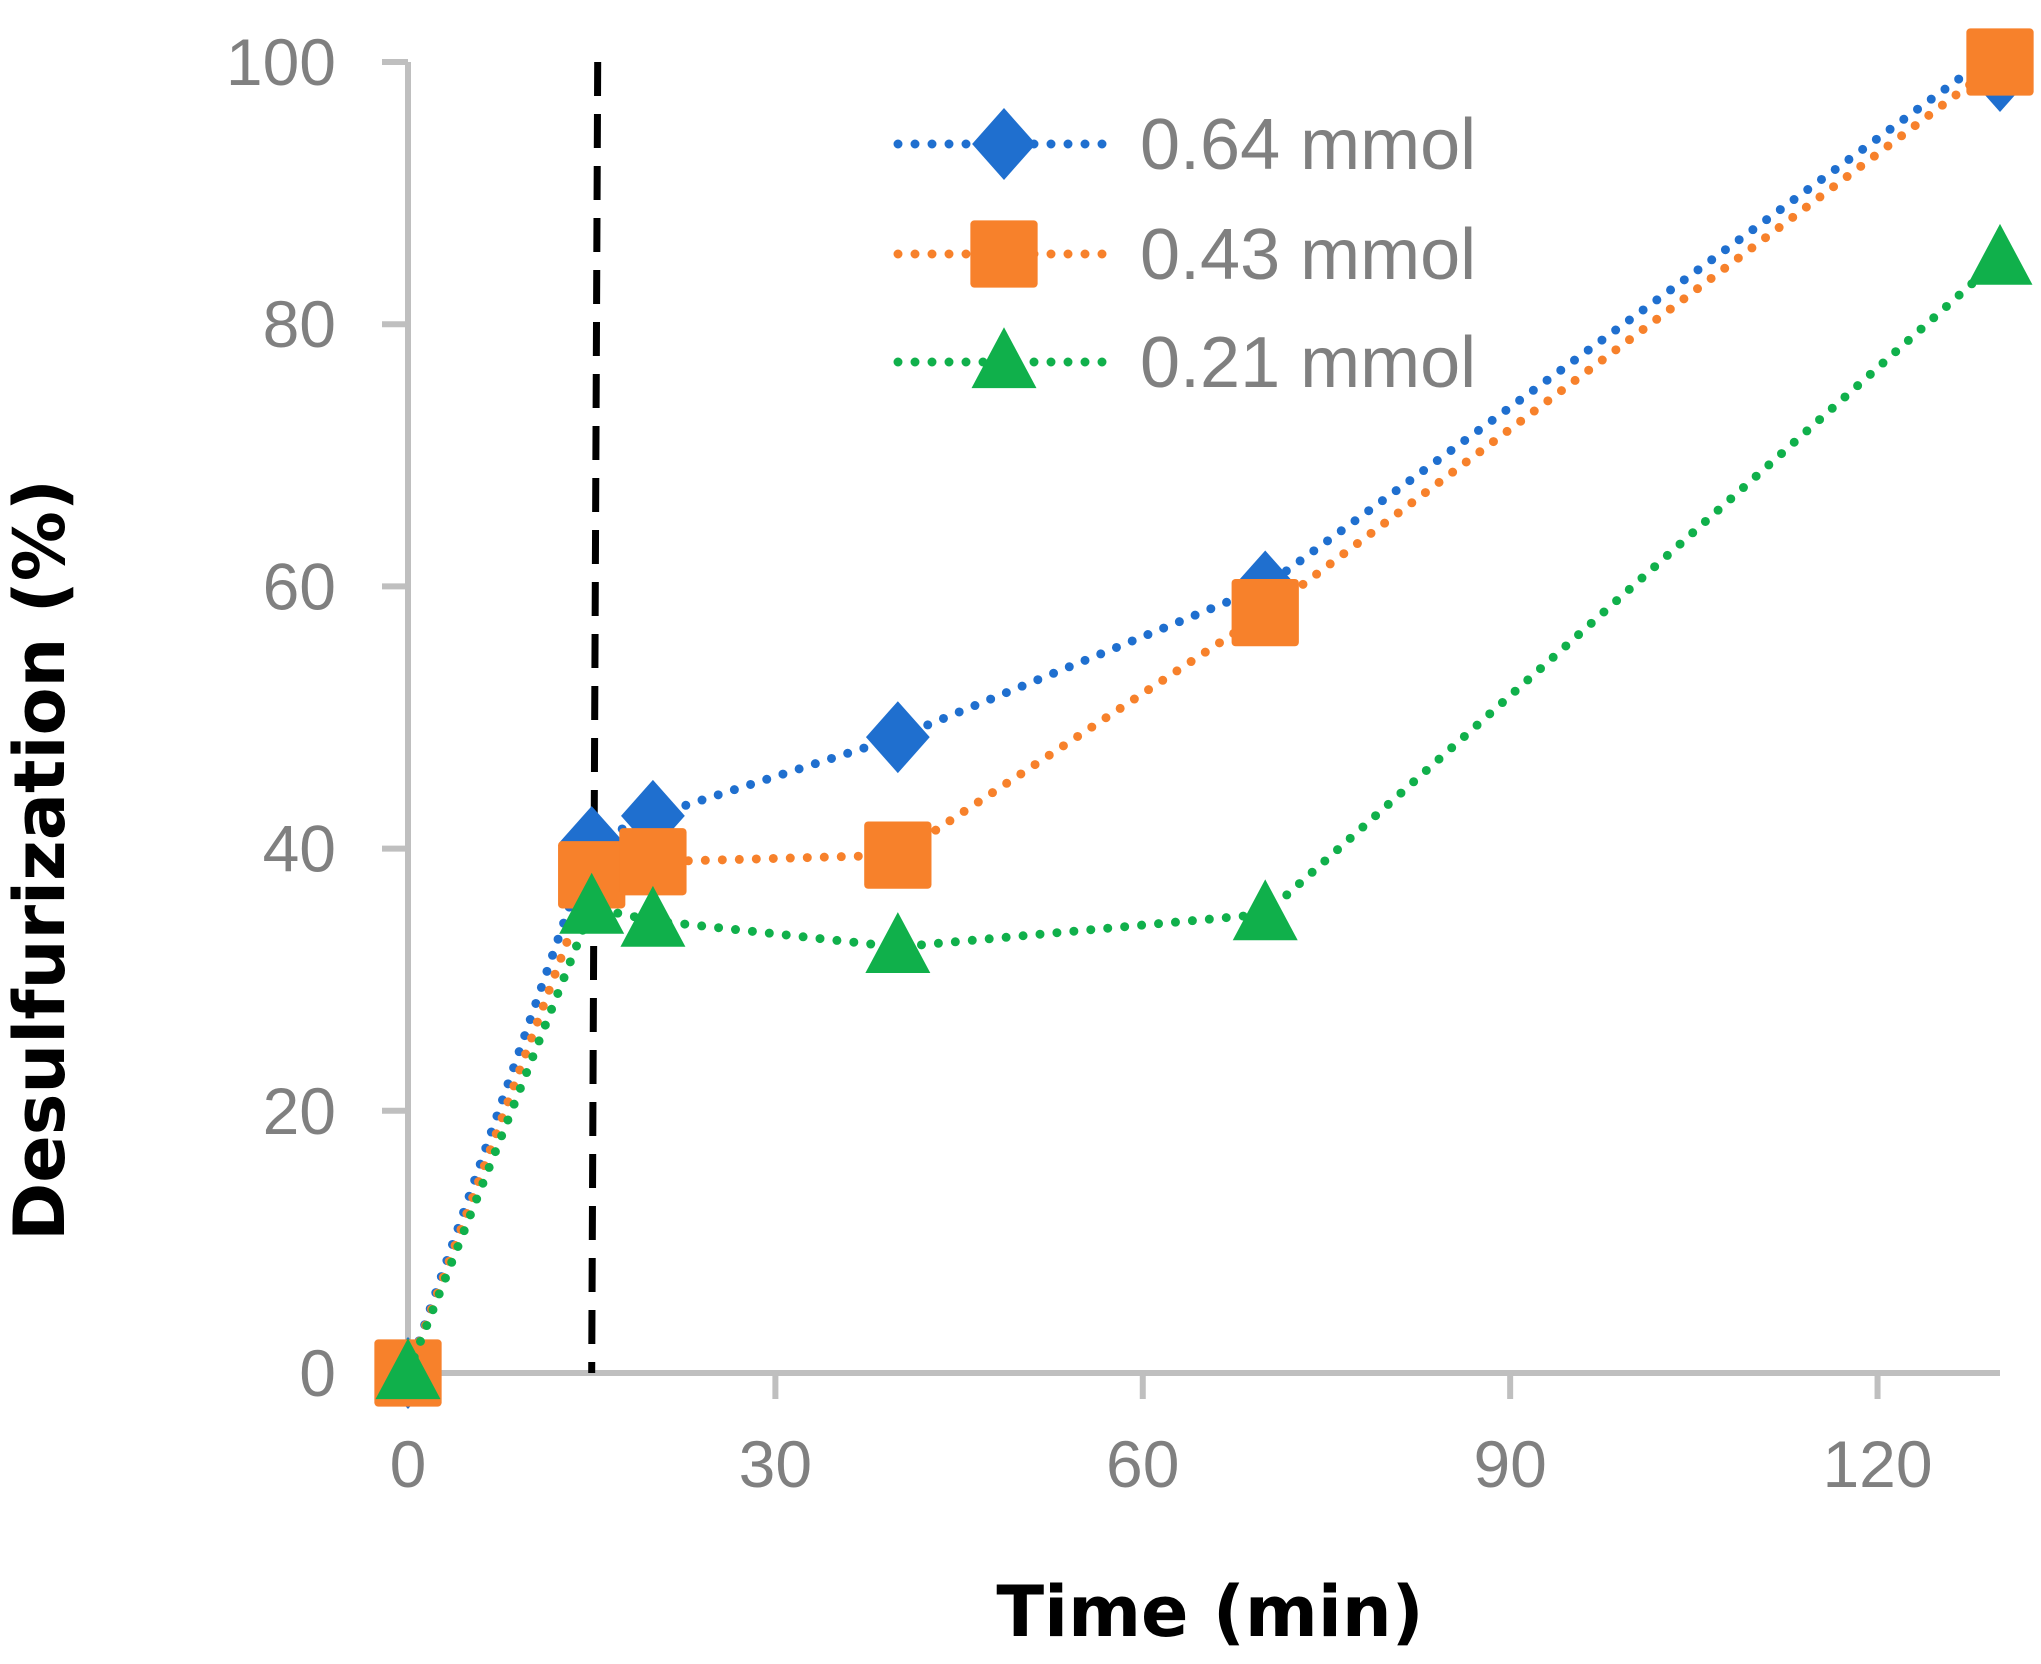 This screenshot has height=1664, width=2041. Describe the element at coordinates (1308, 255) in the screenshot. I see `legend-label: 0.43 mmol` at that location.